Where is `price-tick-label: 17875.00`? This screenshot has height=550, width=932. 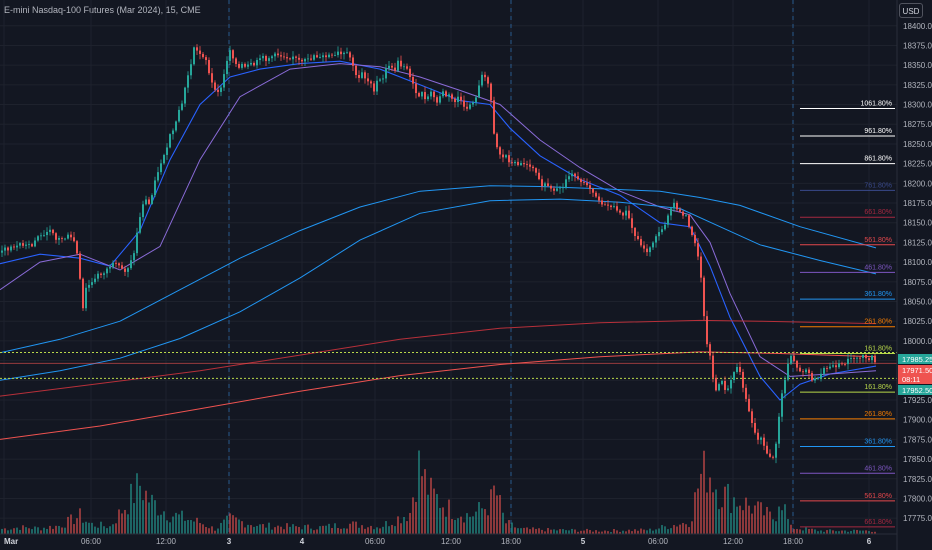 price-tick-label: 17875.00 is located at coordinates (917, 439).